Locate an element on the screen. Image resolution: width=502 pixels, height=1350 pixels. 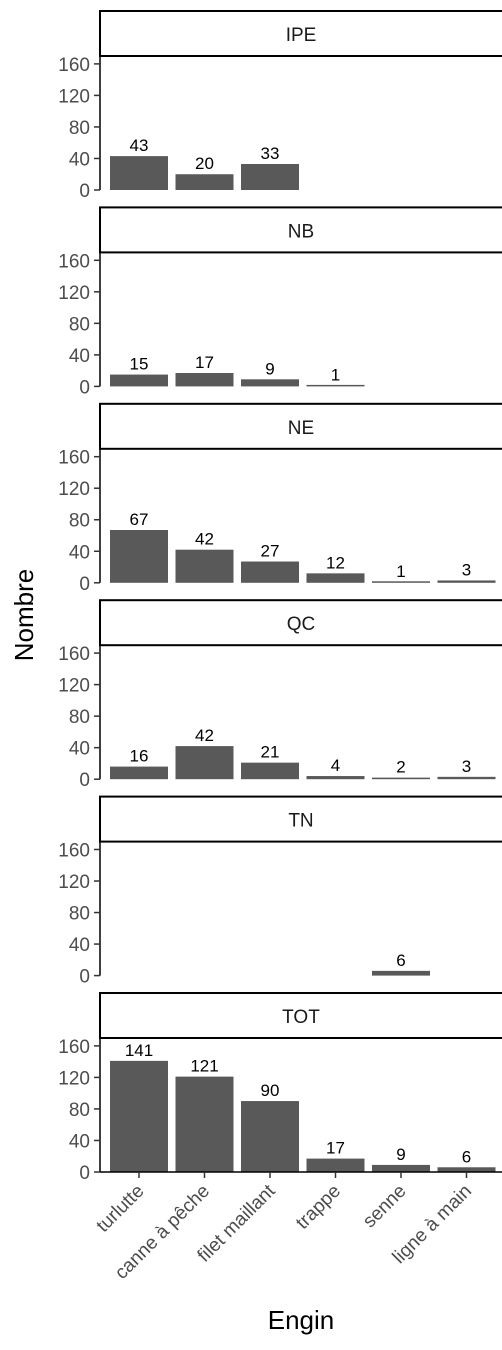
facet-label: QC is located at coordinates (301, 624).